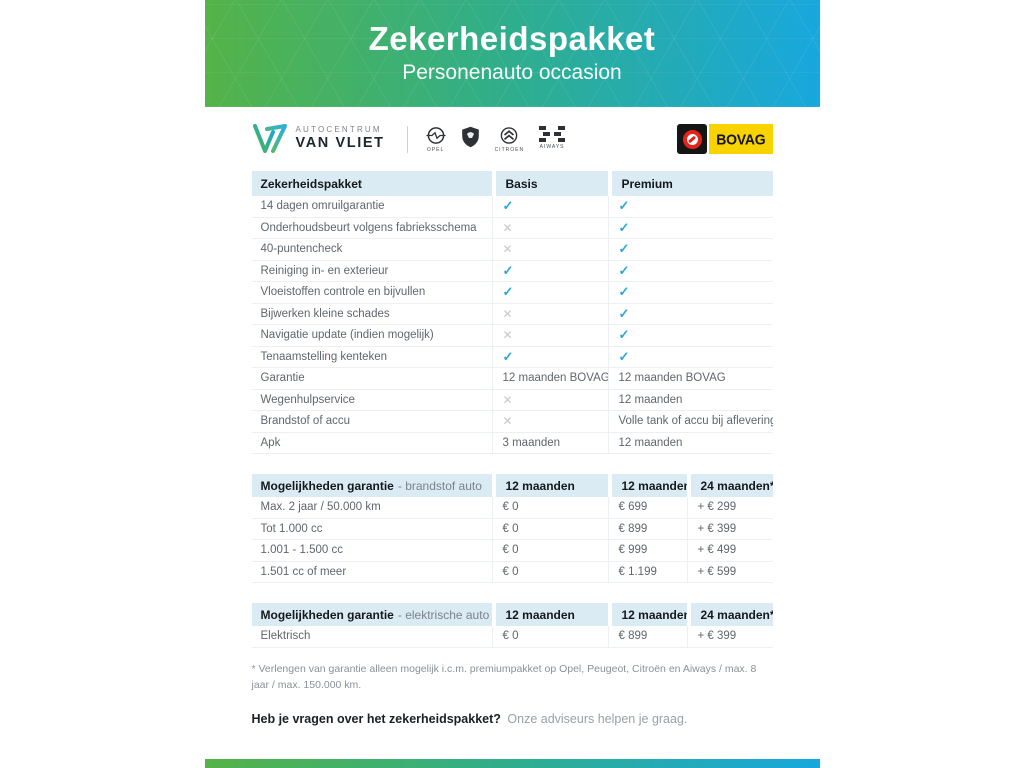 The image size is (1024, 768). I want to click on row-label: Tot 1.000 cc, so click(291, 528).